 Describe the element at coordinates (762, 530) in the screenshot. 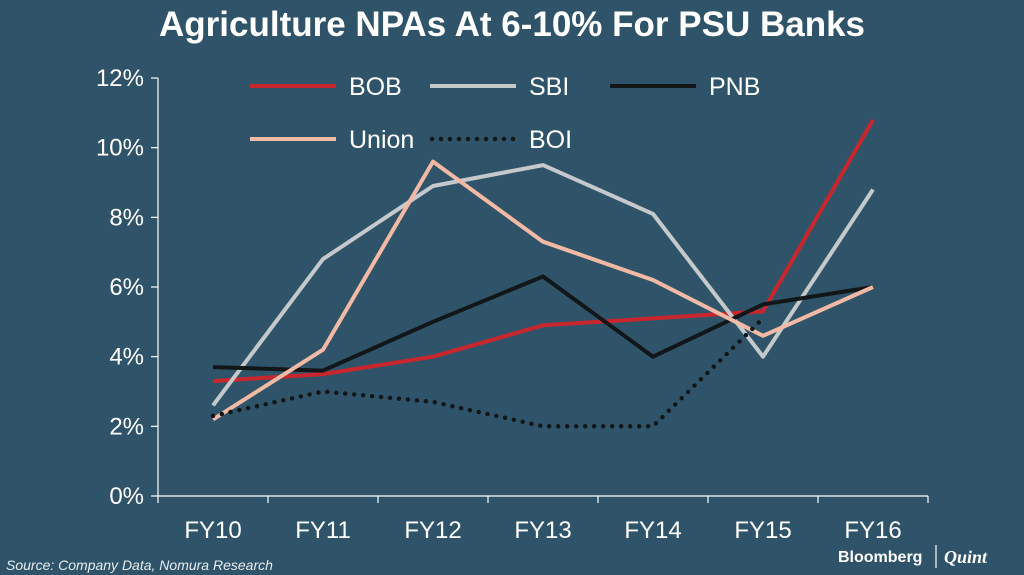

I see `x-tick-label: FY15` at that location.